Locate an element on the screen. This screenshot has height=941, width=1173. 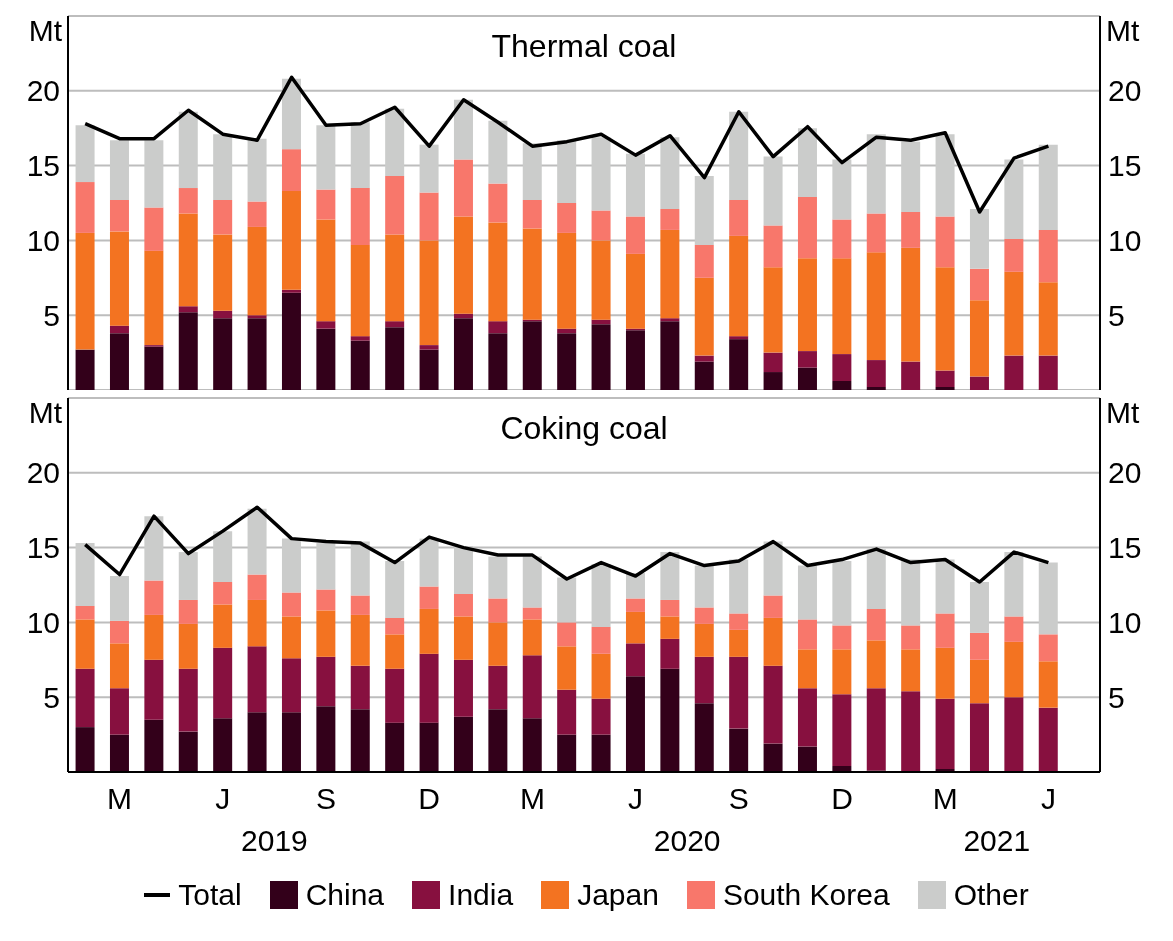
legend-label: South Korea is located at coordinates (806, 895).